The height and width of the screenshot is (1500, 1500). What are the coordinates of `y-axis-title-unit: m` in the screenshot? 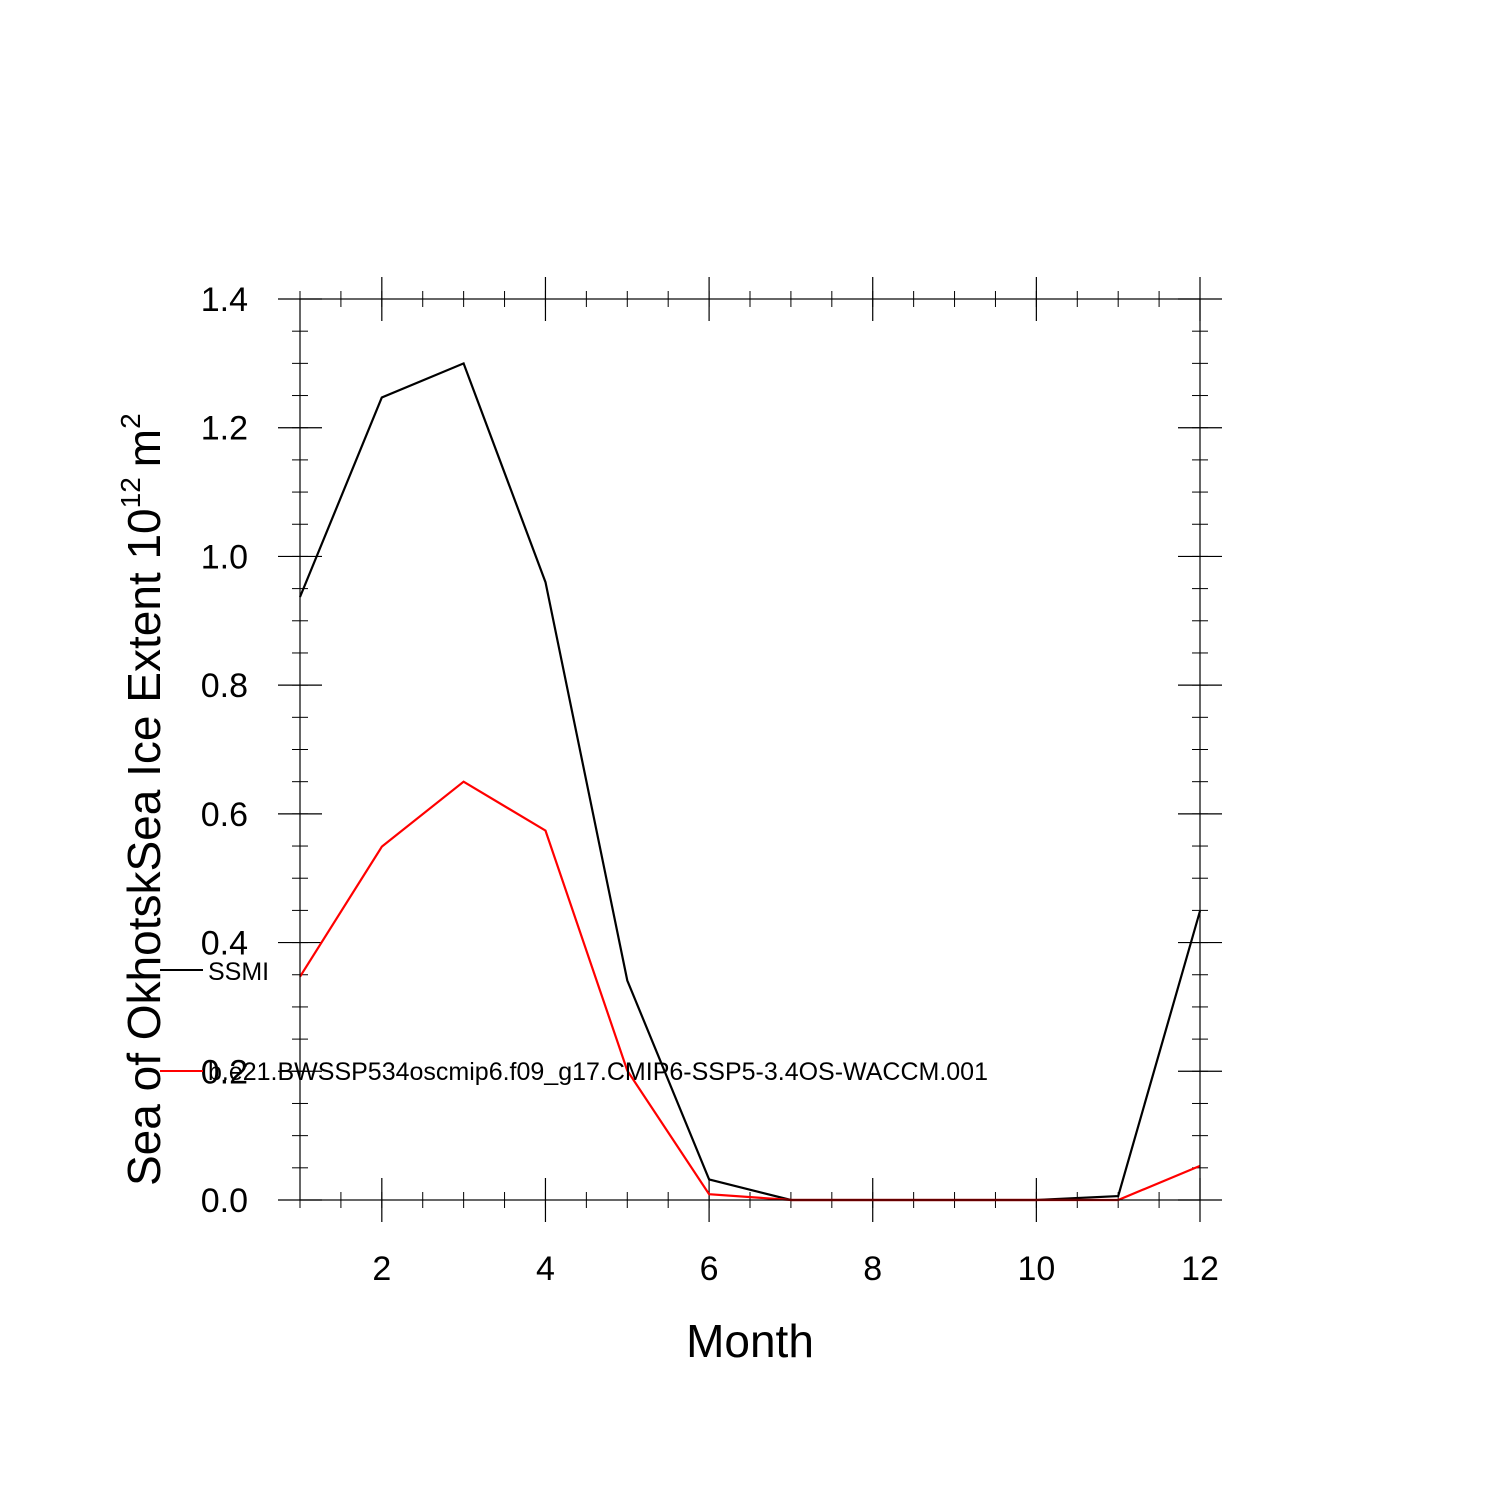 It's located at (144, 448).